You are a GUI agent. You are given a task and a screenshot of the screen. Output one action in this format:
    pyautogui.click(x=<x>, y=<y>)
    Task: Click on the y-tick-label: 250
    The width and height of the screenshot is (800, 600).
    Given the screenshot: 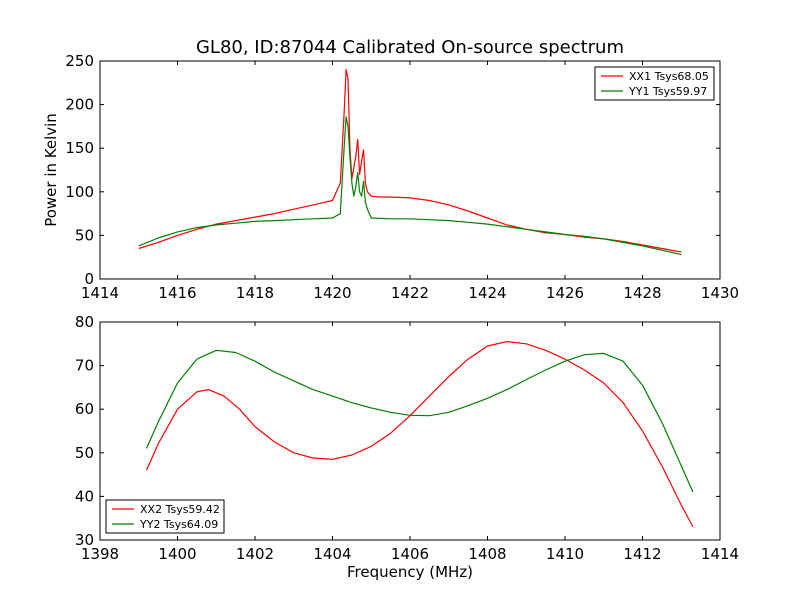 What is the action you would take?
    pyautogui.click(x=79, y=61)
    